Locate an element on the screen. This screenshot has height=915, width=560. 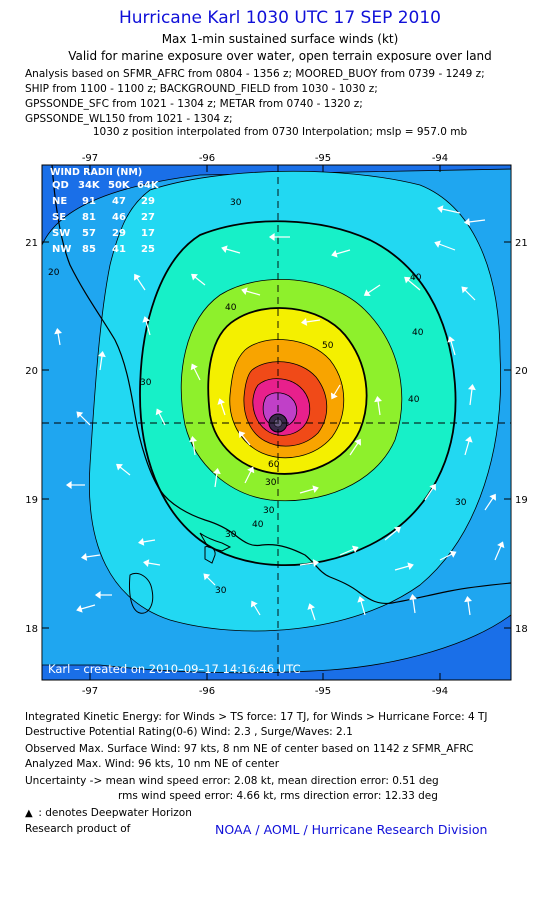
lat-tick-label: 19 is located at coordinates (521, 500).